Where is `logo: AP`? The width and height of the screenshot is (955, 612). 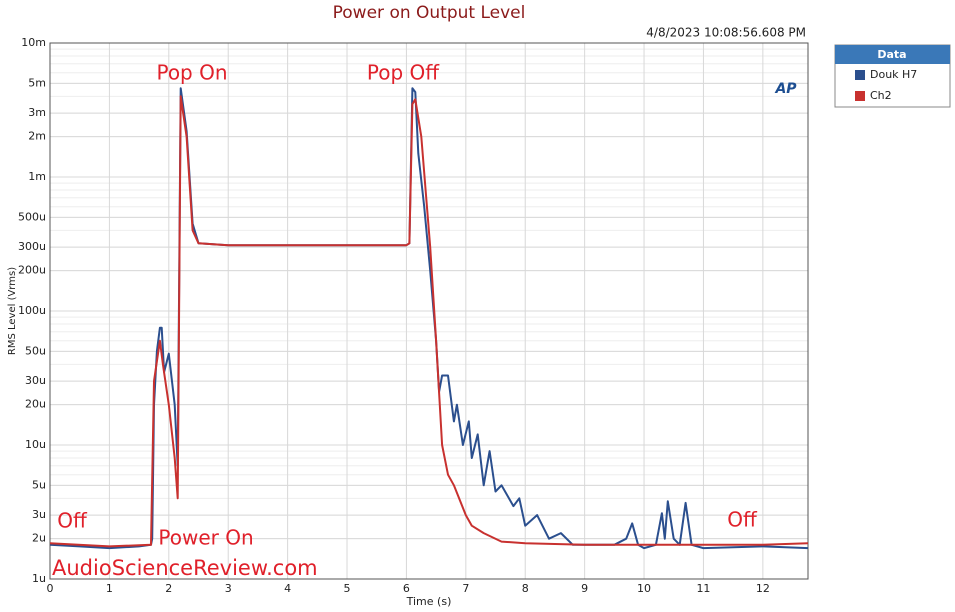 logo: AP is located at coordinates (785, 89).